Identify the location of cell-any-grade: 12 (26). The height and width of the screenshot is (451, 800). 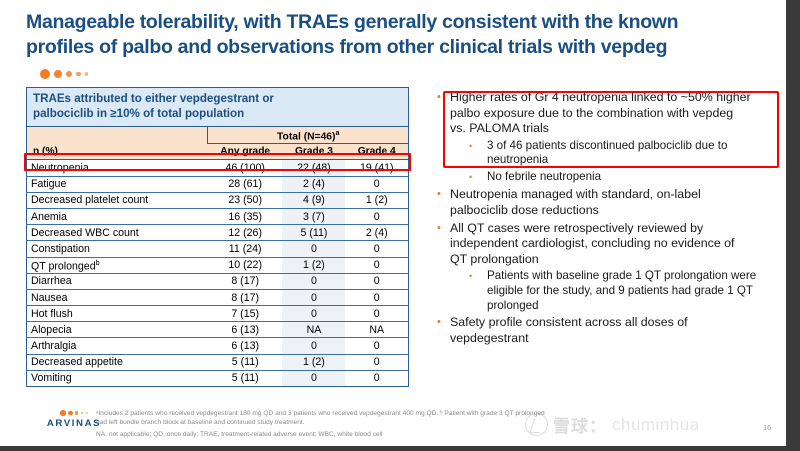
(245, 233).